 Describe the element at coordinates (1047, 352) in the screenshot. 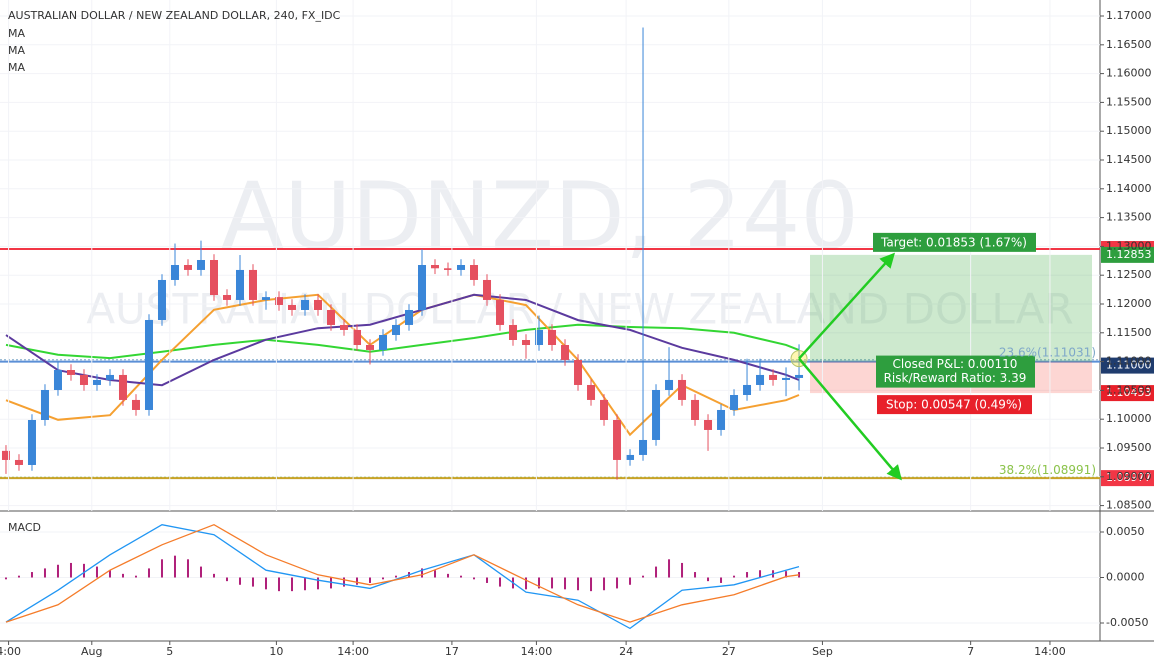

I see `fib-label: 23.6%(1.11031)` at that location.